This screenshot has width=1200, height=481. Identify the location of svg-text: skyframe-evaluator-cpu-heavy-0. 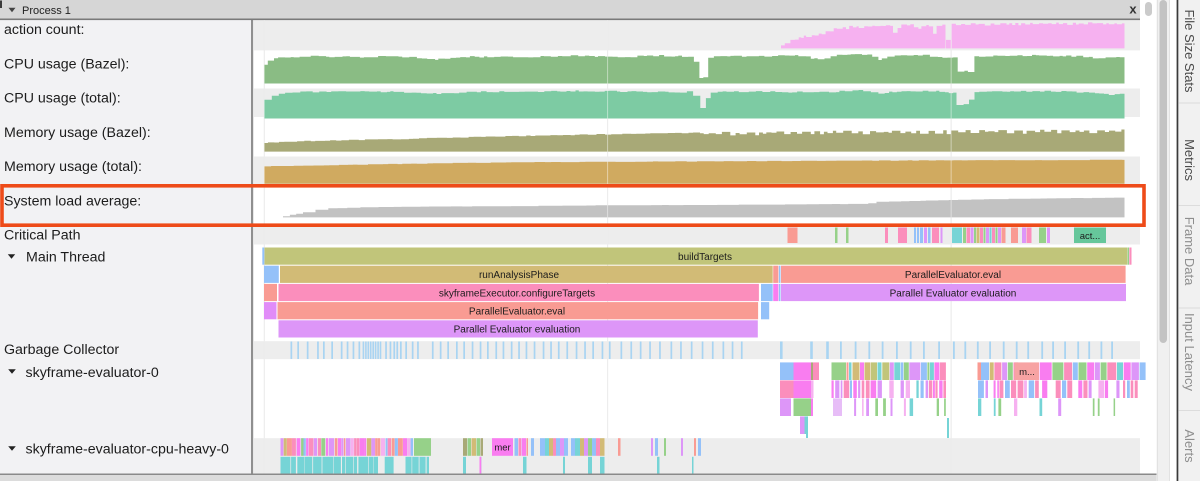
(128, 450).